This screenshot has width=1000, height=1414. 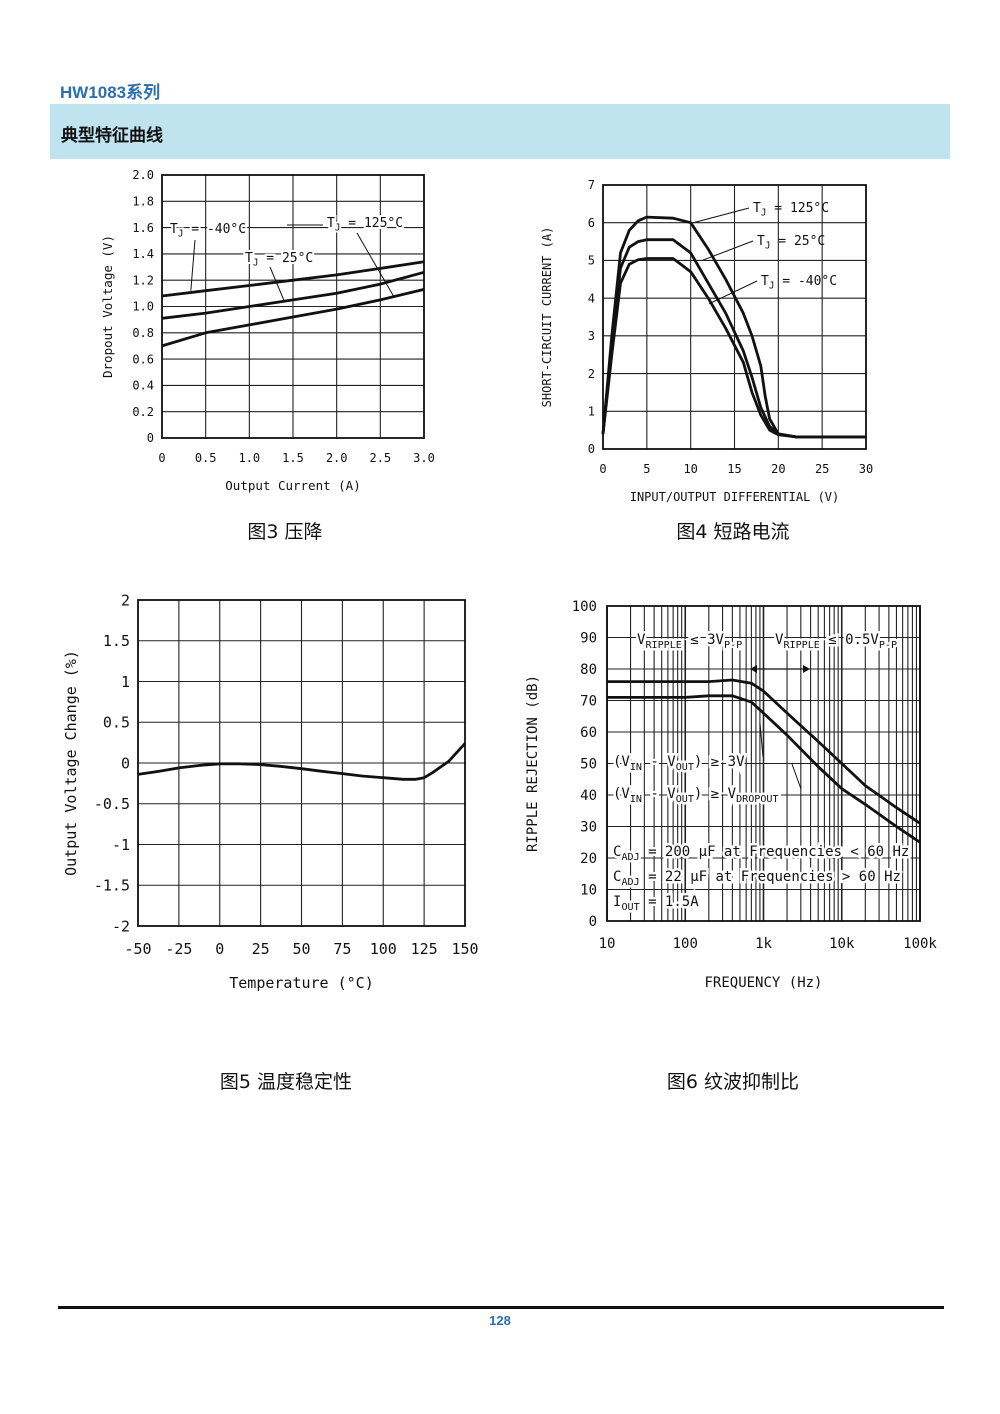 What do you see at coordinates (143, 386) in the screenshot?
I see `y-tick-label: 0.4` at bounding box center [143, 386].